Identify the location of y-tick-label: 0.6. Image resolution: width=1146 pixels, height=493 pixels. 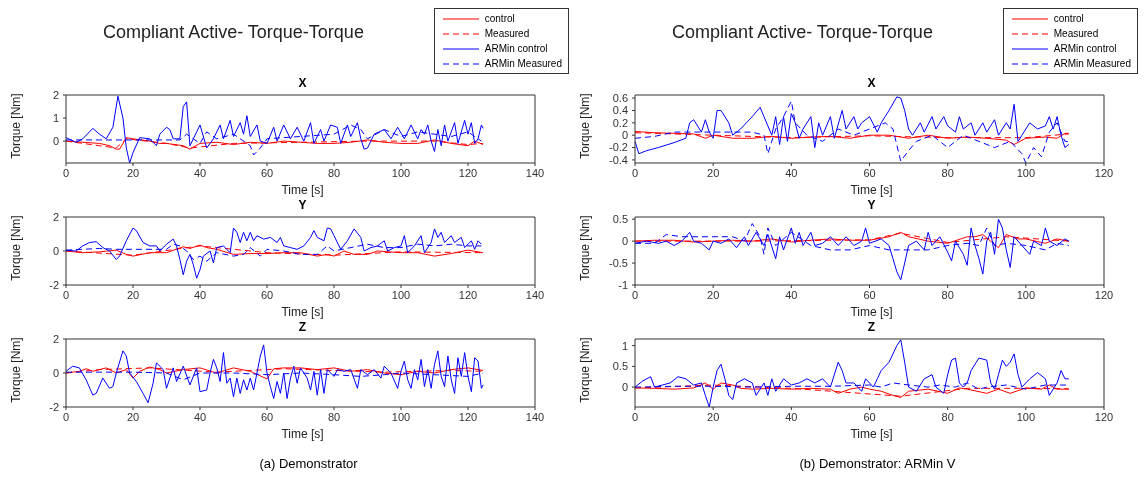
(620, 98).